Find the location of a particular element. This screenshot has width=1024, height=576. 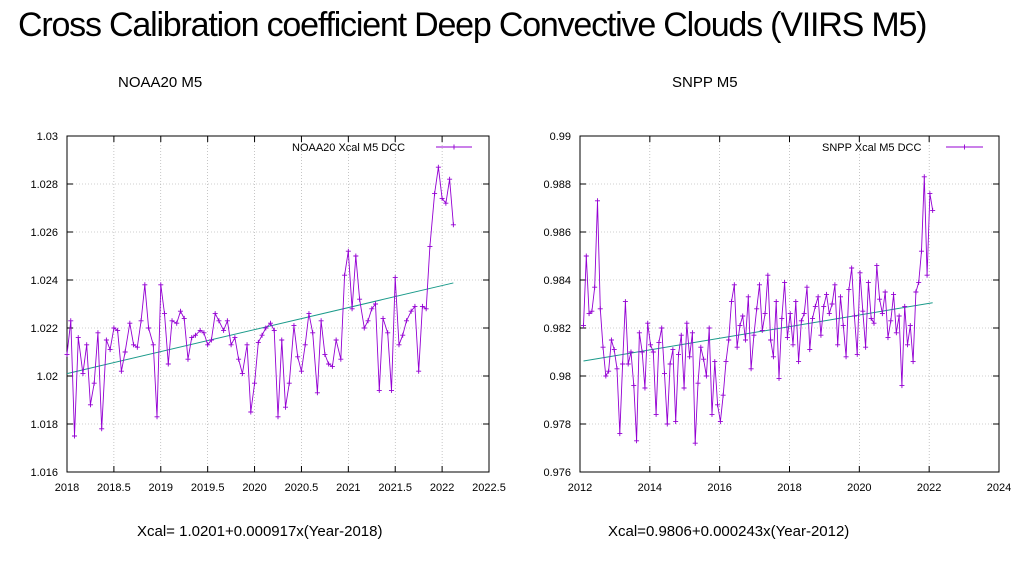

noaa20-x-tick-label: 2020 is located at coordinates (254, 488).